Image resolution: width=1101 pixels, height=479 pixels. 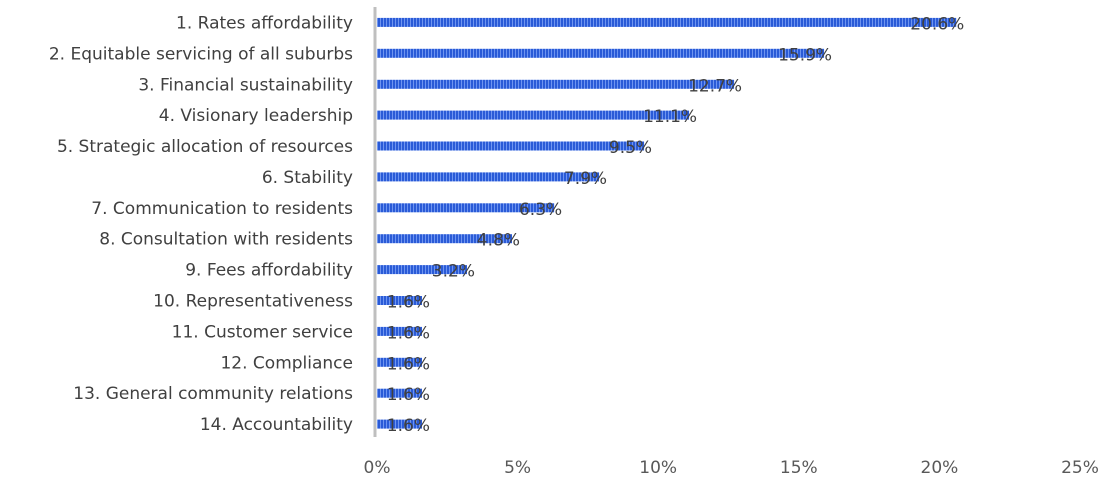 What do you see at coordinates (264, 23) in the screenshot?
I see `category-label-1: 1. Rates affordability` at bounding box center [264, 23].